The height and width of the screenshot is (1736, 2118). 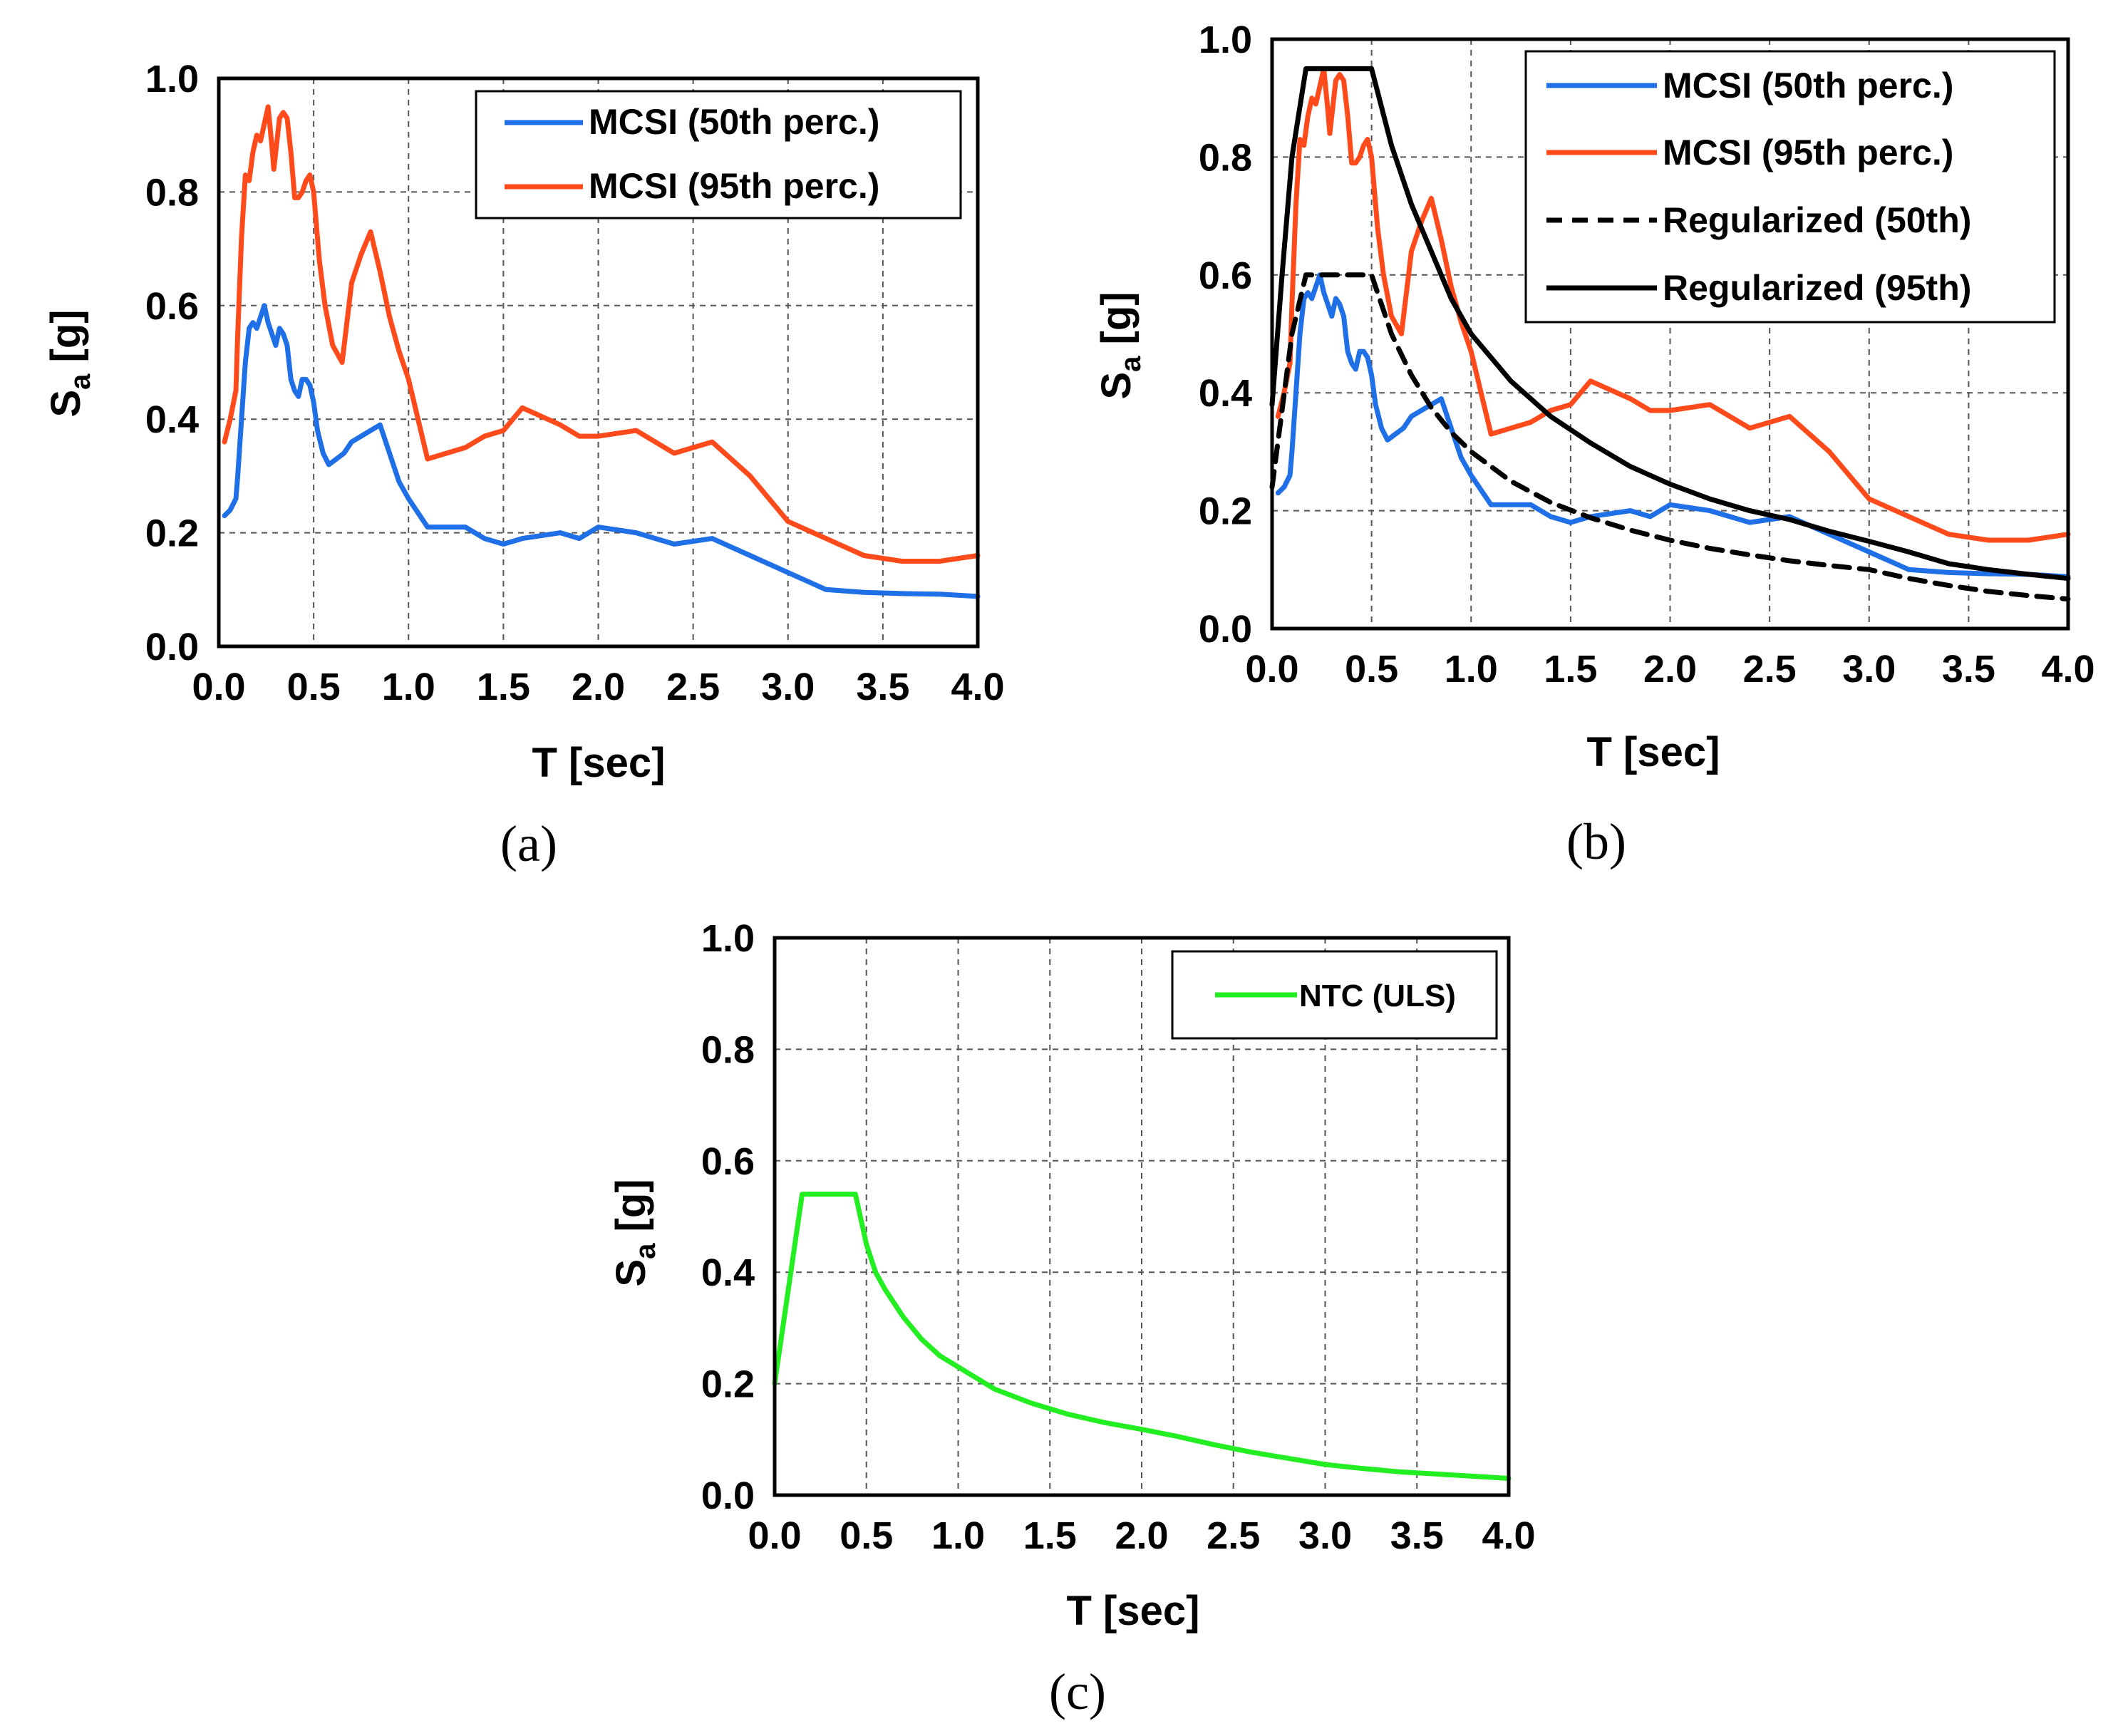 I want to click on panel-b-x-tick-labels: 0.0 0.5 1.0 1.5 2.0 2.5 3.0 3.5 4.0, so click(x=1669, y=669).